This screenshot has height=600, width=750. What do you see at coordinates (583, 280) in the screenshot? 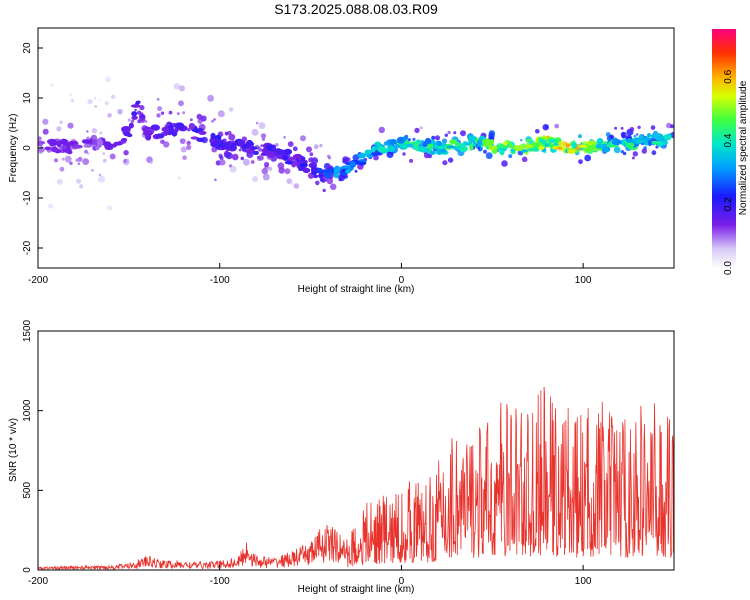
I see `x-tick-label: 100` at bounding box center [583, 280].